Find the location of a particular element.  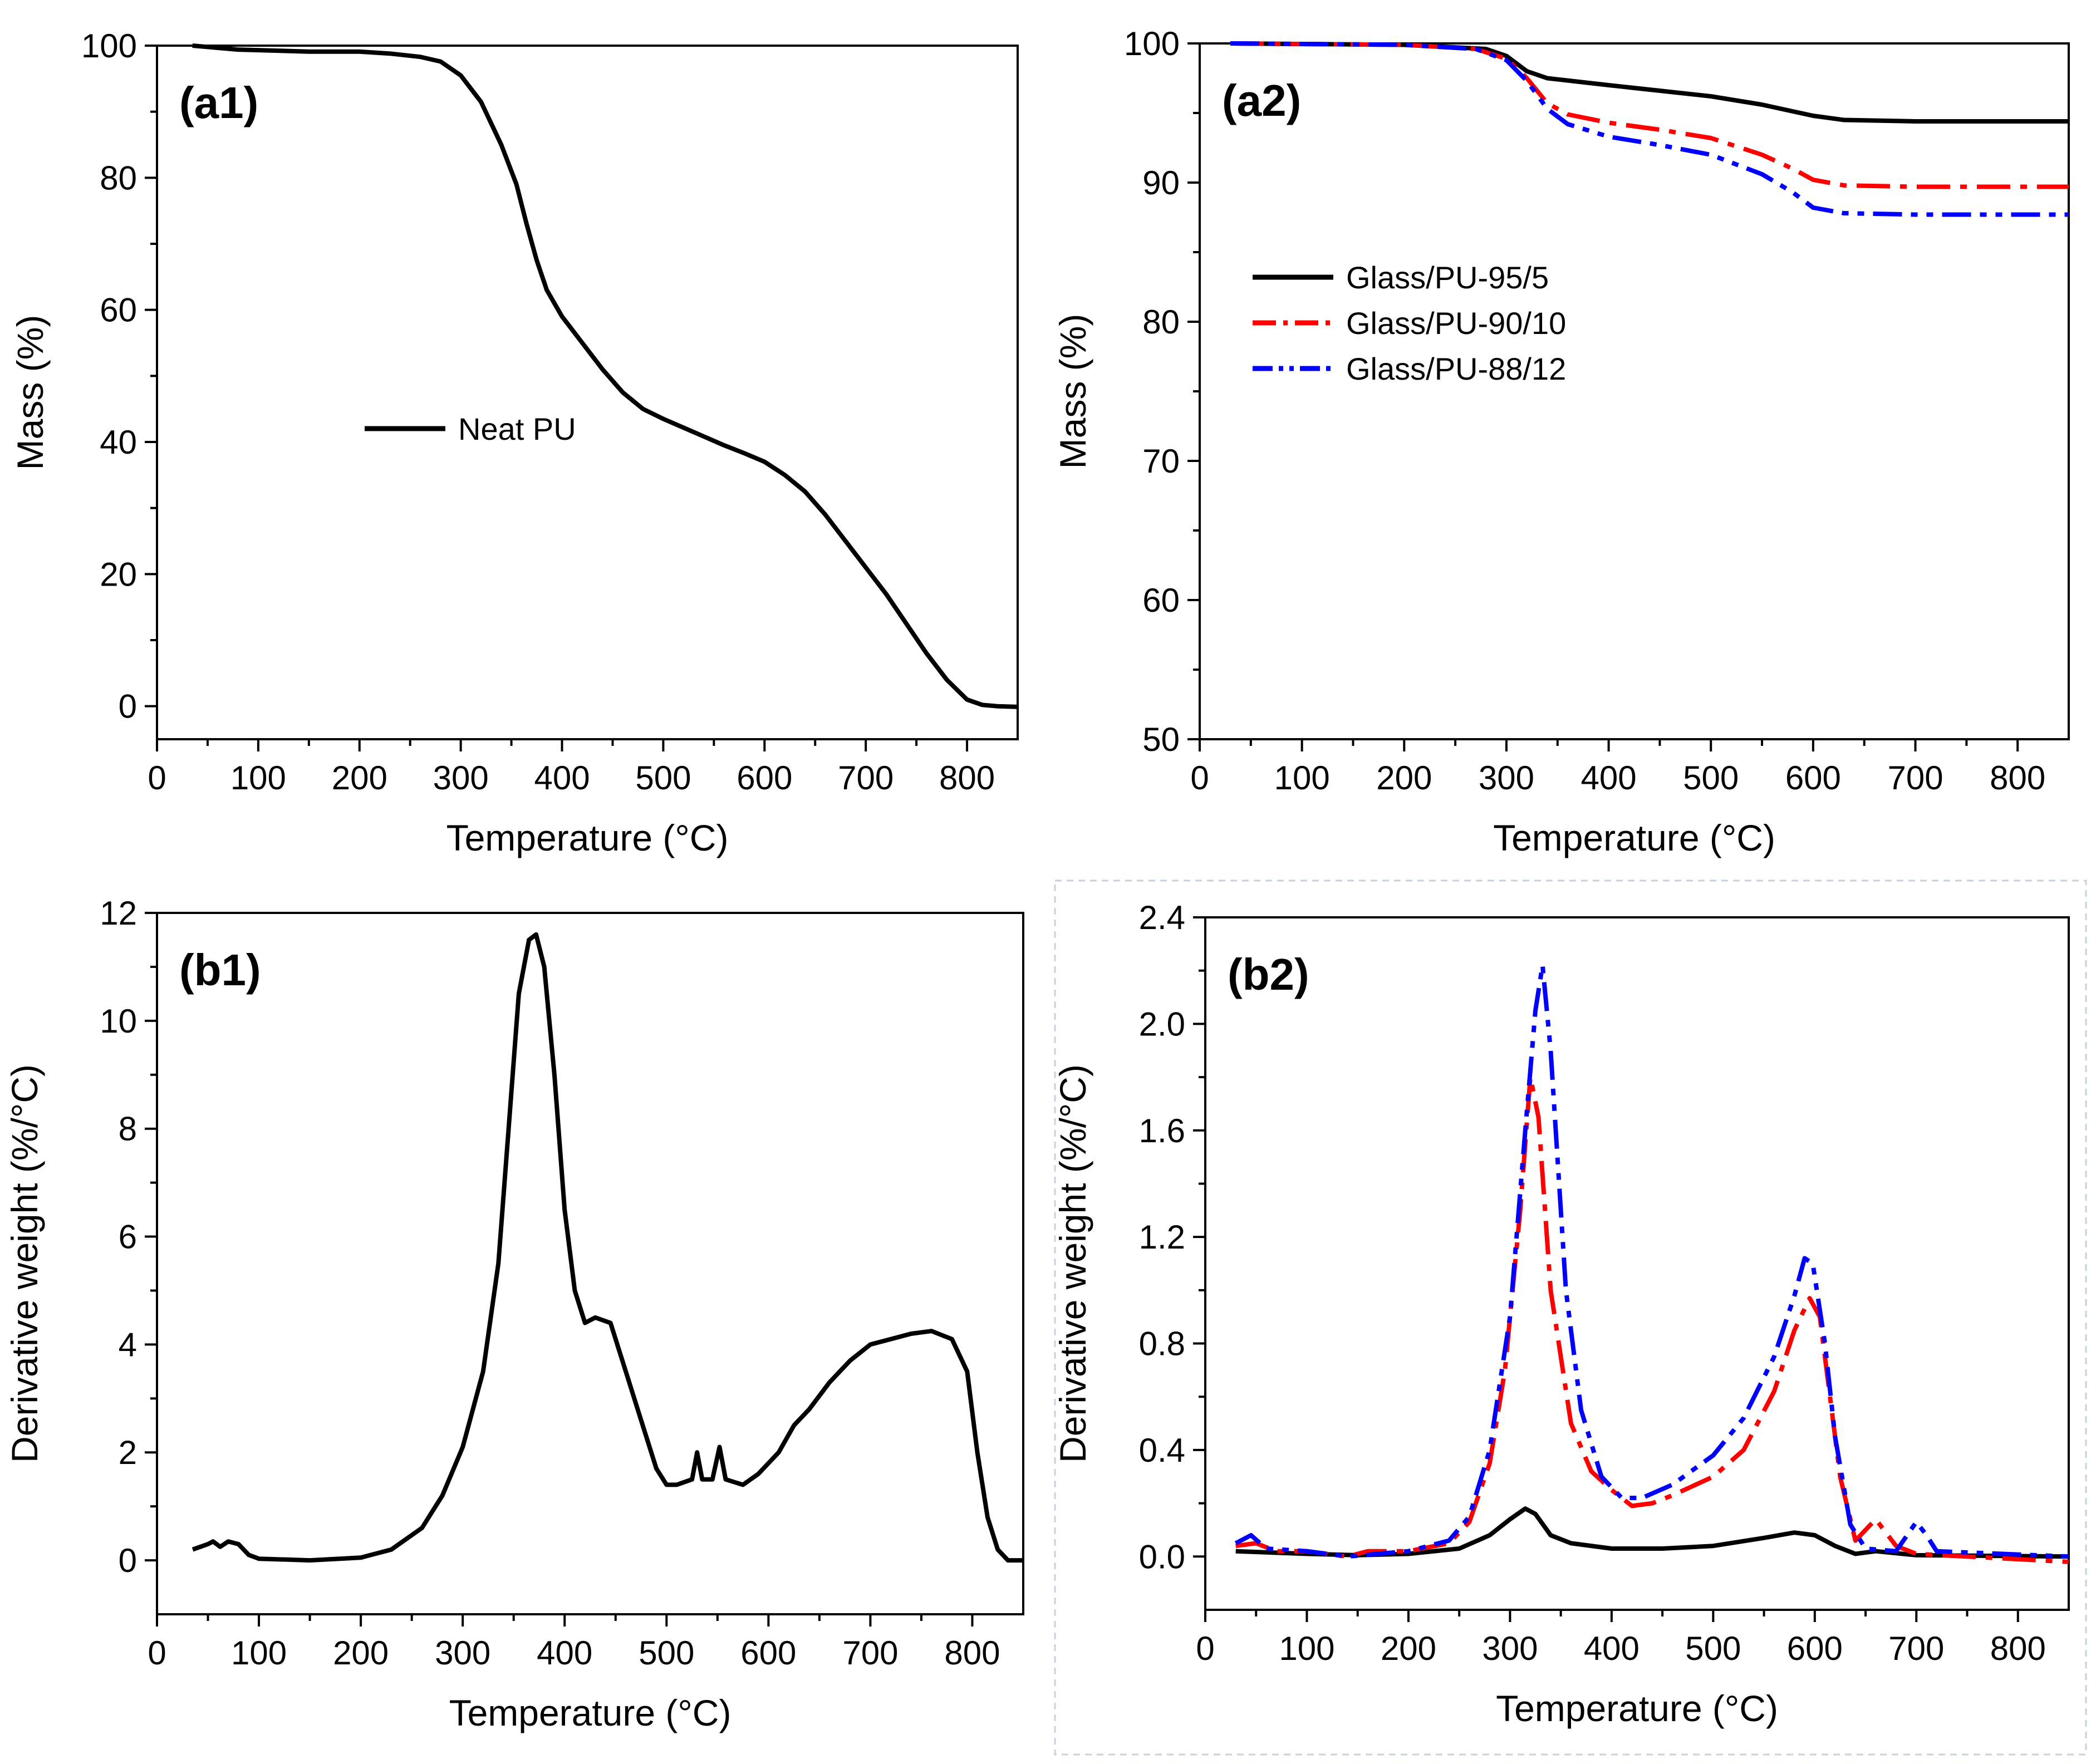

b2-y-tick-label: 2.4 is located at coordinates (1162, 917).